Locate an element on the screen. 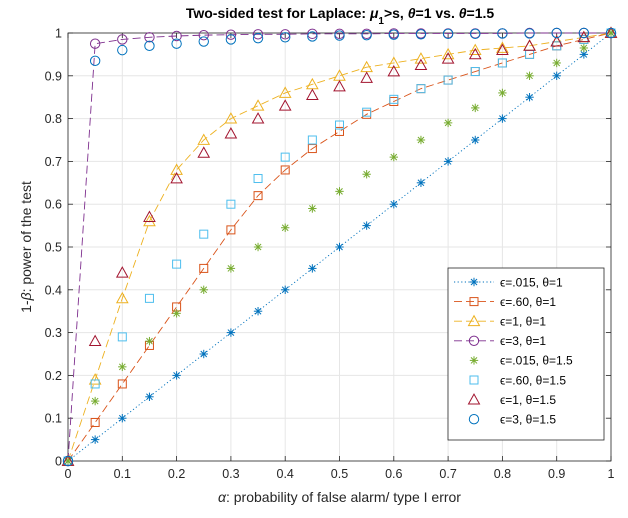  y-tick-label: 0.5 is located at coordinates (53, 248).